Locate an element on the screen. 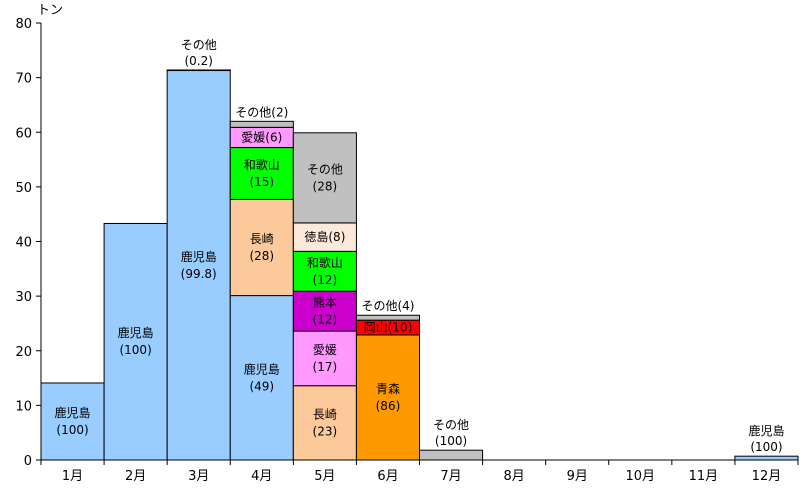 This screenshot has width=803, height=491. segment-data-label: 愛媛 is located at coordinates (325, 350).